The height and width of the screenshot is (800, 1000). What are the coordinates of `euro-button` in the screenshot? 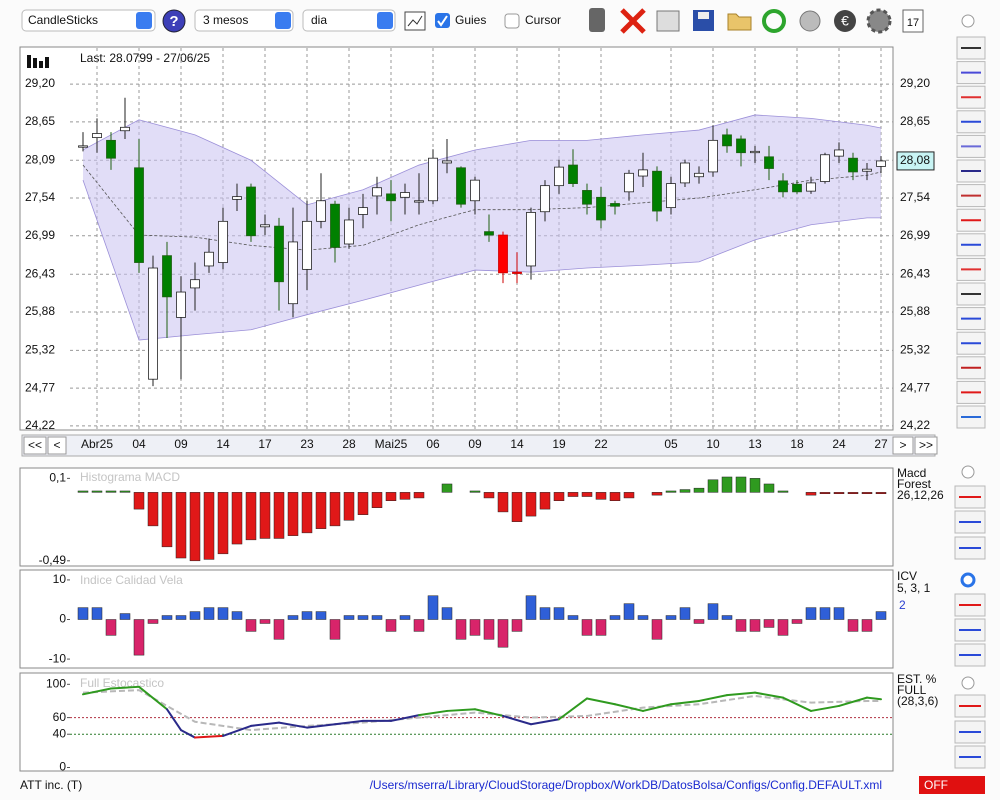 It's located at (845, 21).